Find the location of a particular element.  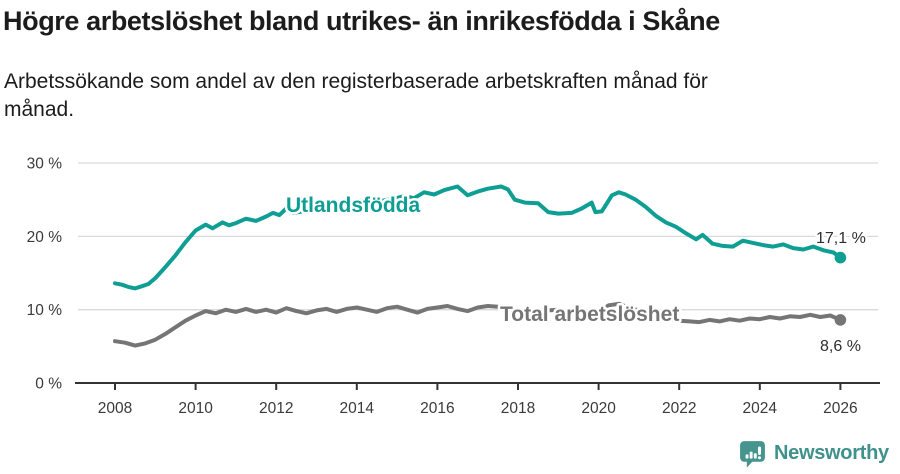

x-tick-label-2014: 2014 is located at coordinates (357, 408).